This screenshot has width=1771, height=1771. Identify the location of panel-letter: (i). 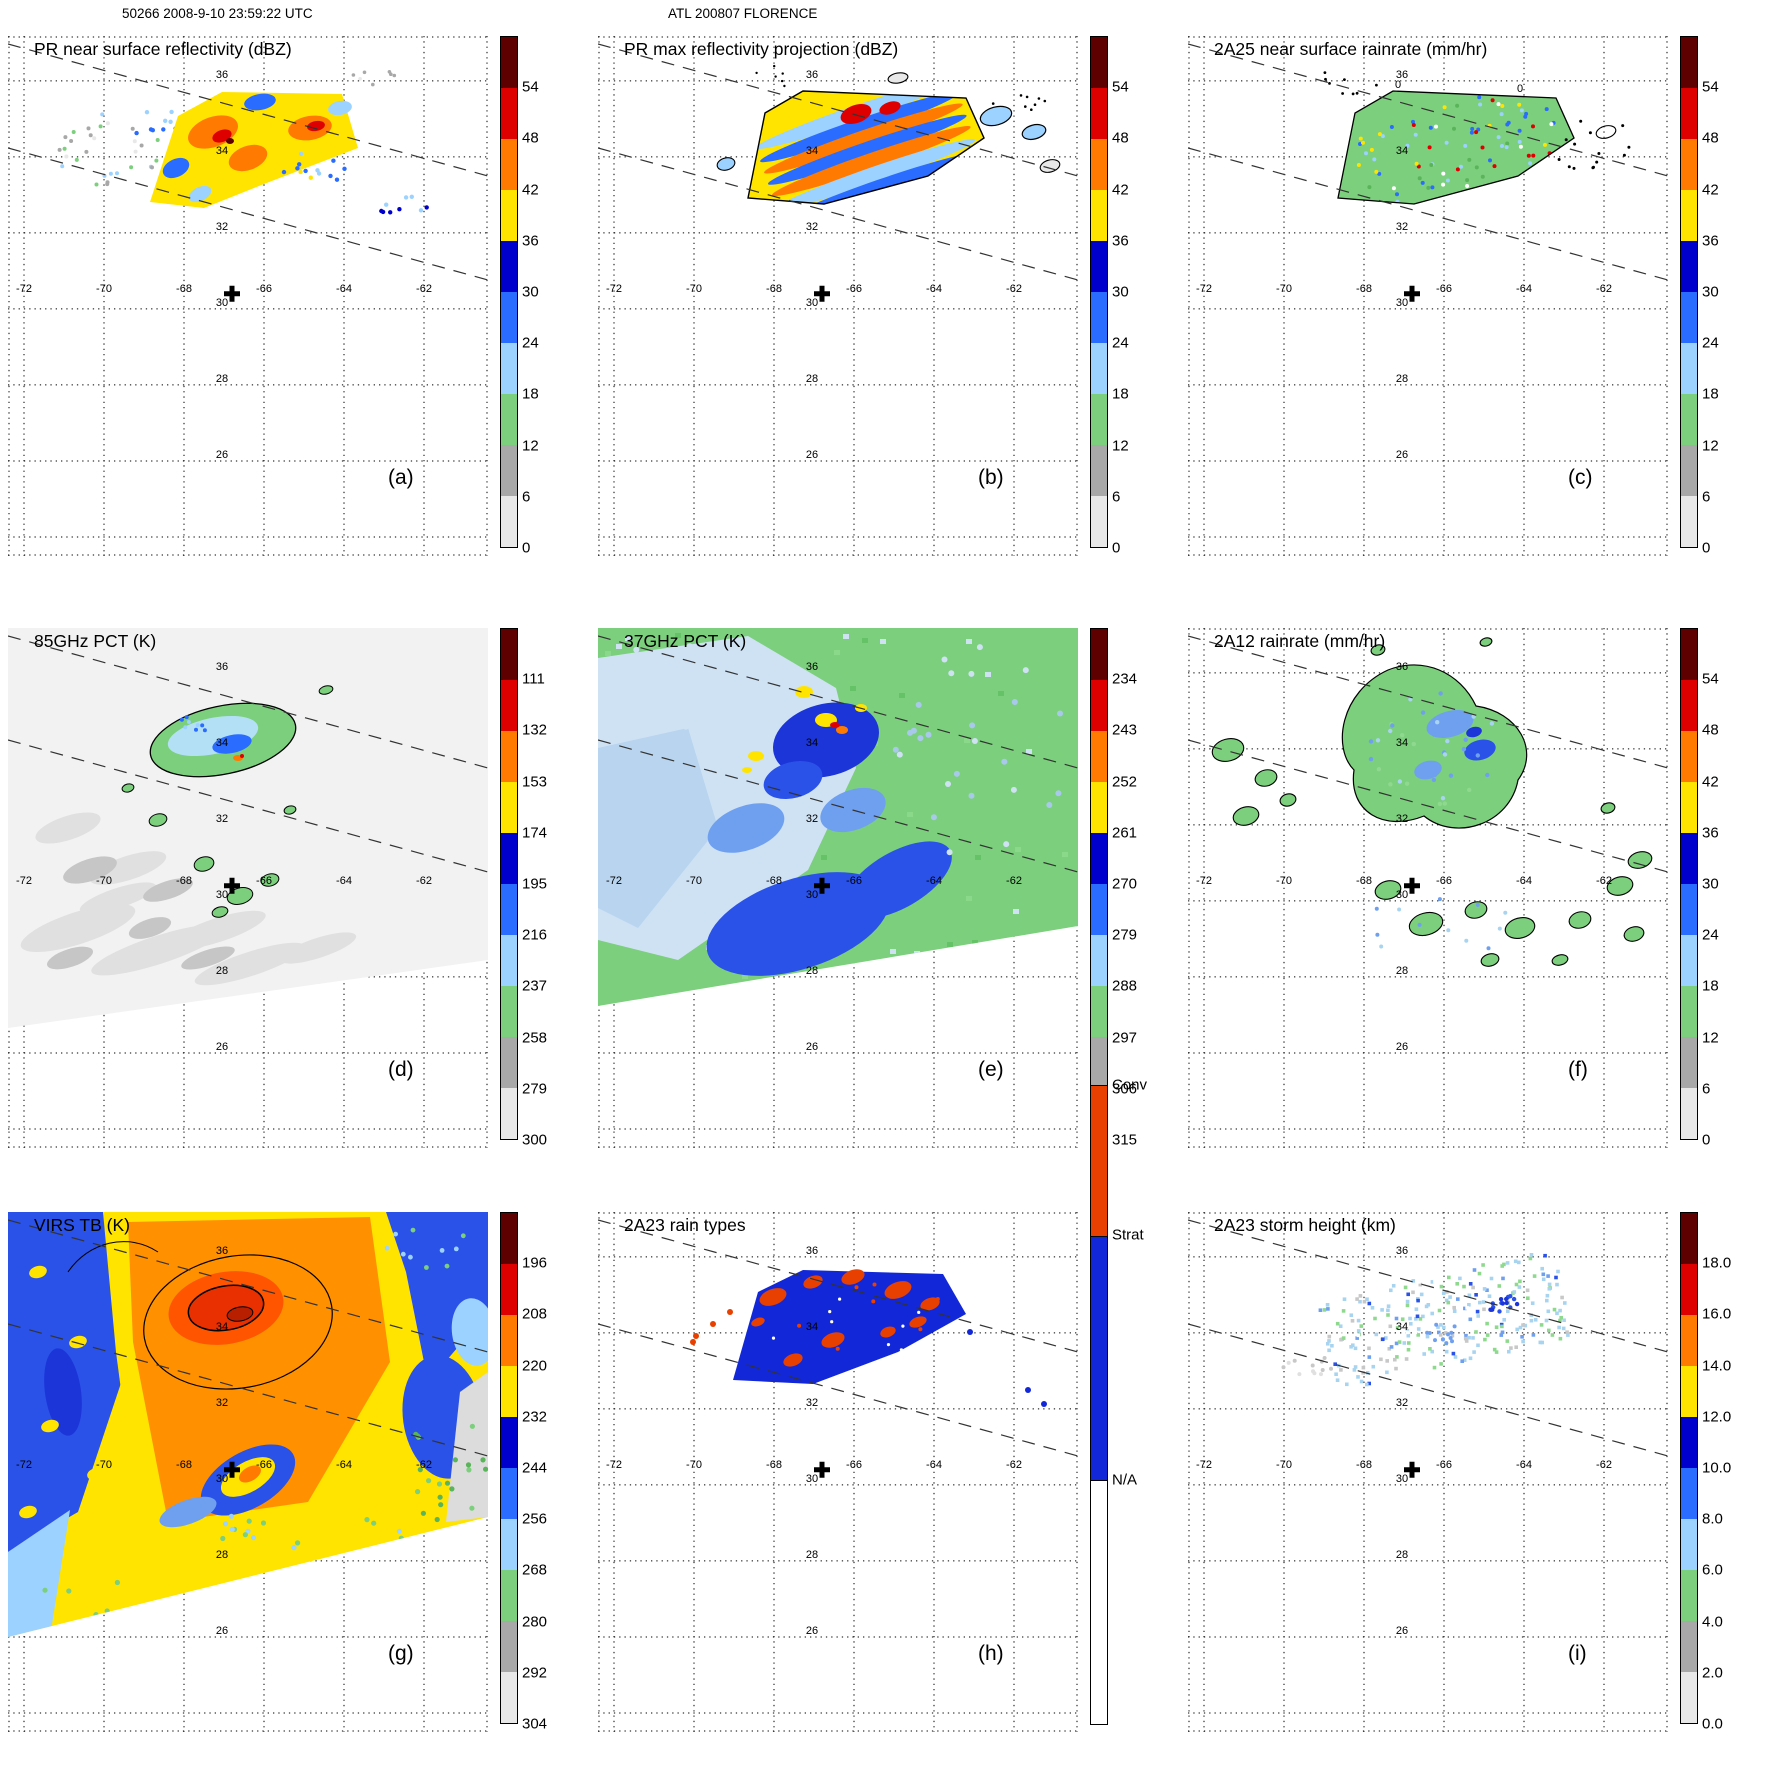
(1577, 1653).